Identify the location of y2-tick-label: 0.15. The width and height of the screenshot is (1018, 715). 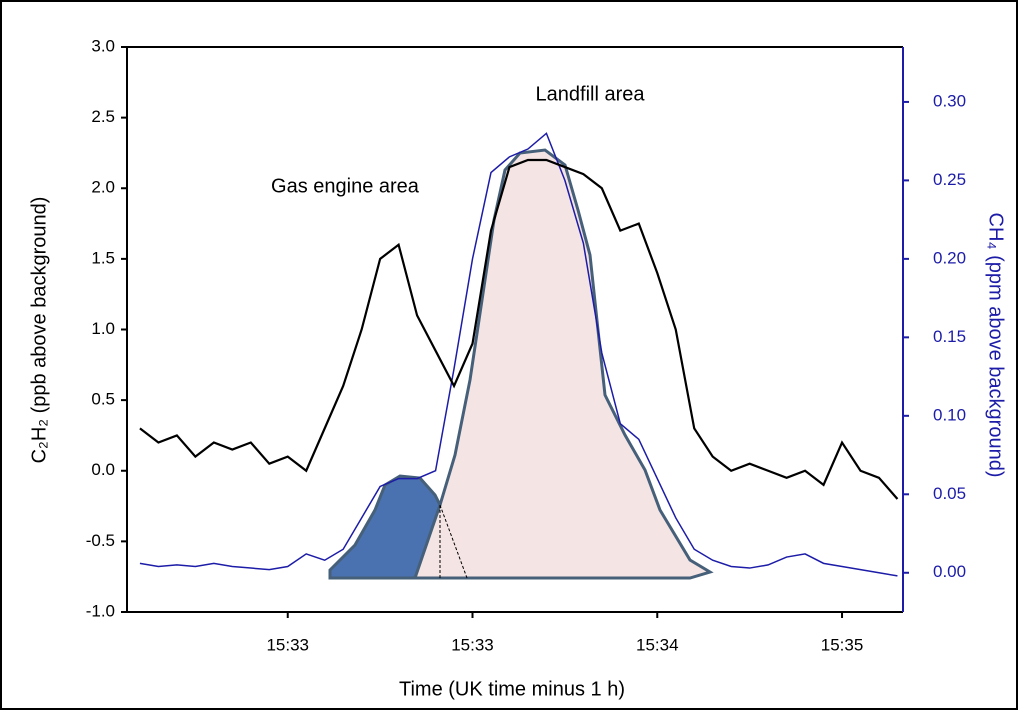
(949, 336).